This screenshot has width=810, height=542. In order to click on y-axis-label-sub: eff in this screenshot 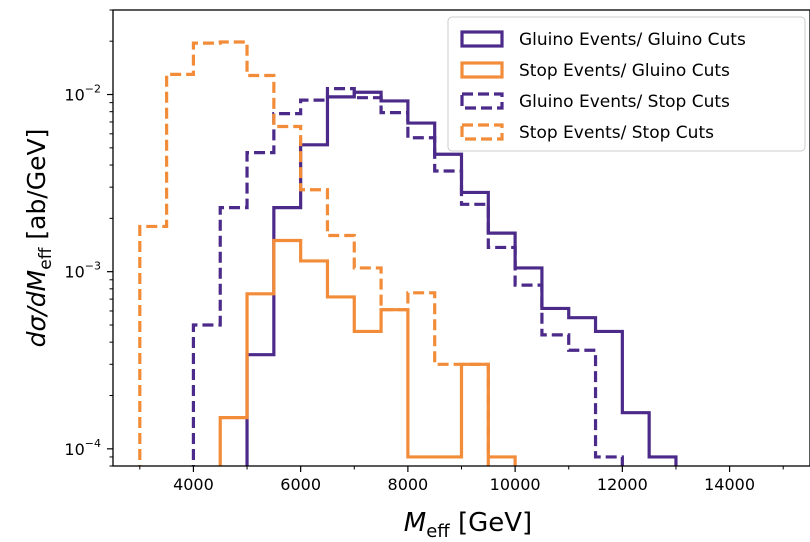, I will do `click(46, 257)`.